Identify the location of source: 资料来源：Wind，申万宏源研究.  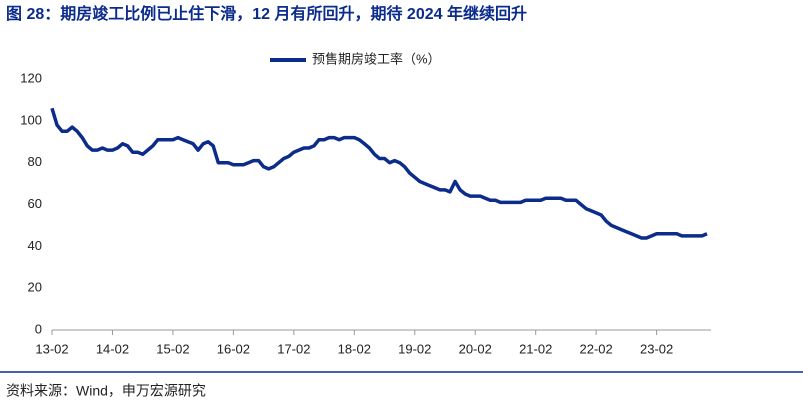
(106, 391).